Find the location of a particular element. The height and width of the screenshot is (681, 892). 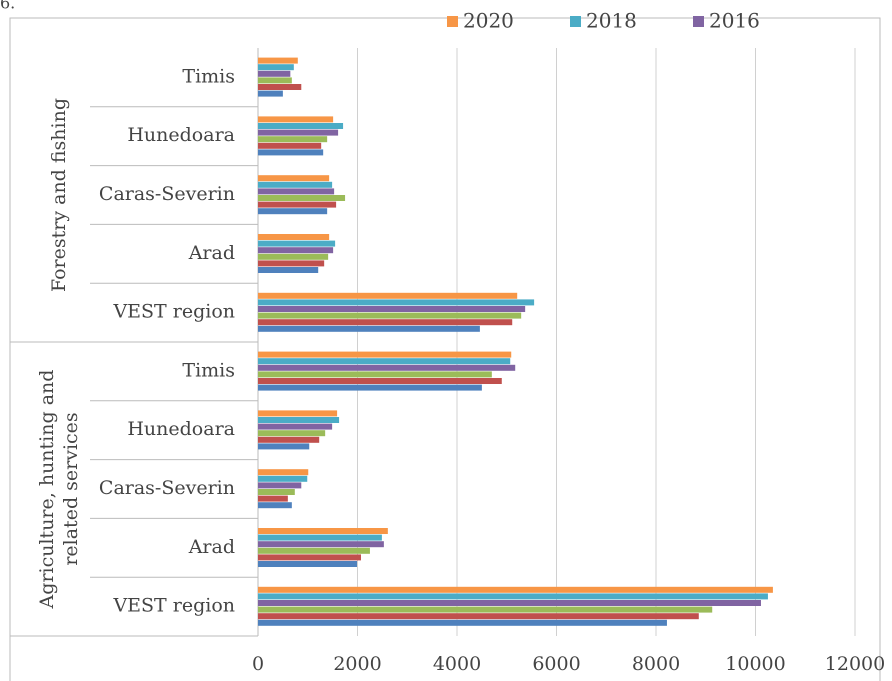

x-tick-label: 10000 is located at coordinates (755, 664).